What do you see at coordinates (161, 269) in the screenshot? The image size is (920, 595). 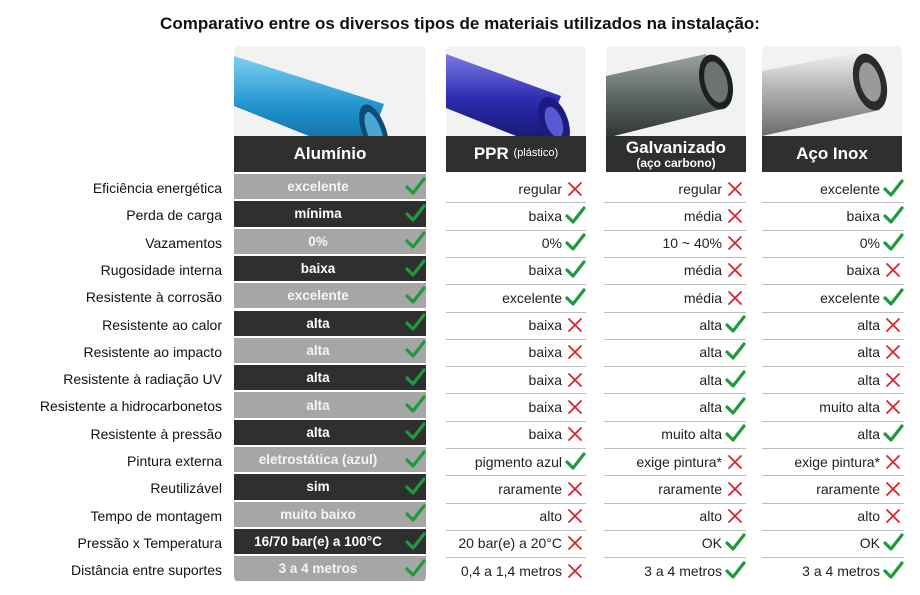 I see `row-label: Rugosidade interna` at bounding box center [161, 269].